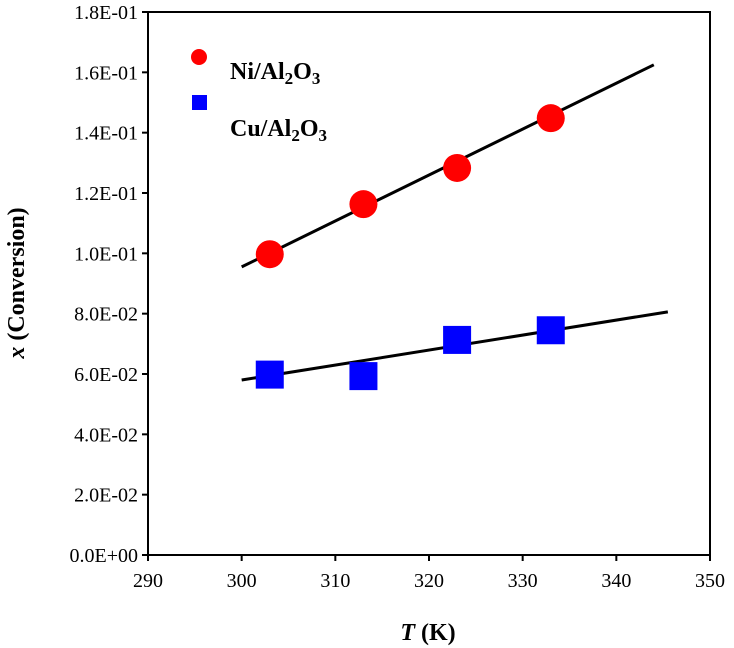 The image size is (734, 648). Describe the element at coordinates (435, 633) in the screenshot. I see `x-axis-unit: (K)` at that location.